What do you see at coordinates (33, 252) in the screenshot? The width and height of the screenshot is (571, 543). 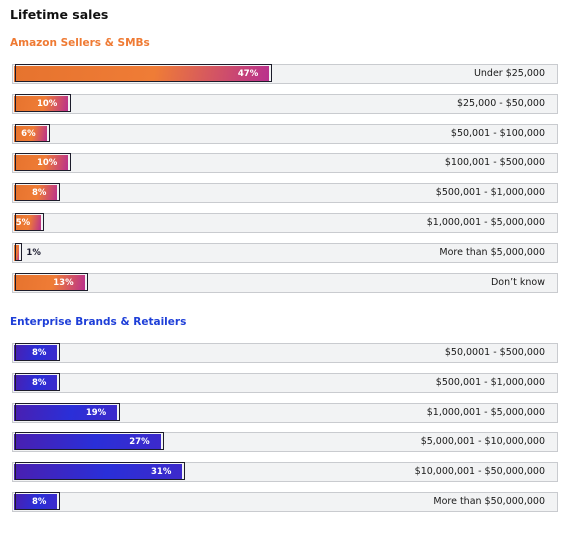 I see `bar-value-label: 1%` at bounding box center [33, 252].